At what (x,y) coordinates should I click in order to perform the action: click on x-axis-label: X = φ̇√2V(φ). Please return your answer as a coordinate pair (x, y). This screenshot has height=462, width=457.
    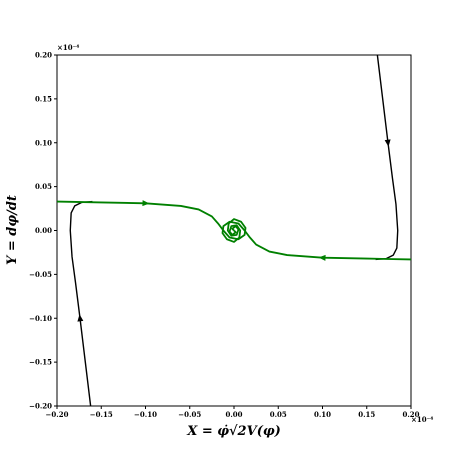
    Looking at the image, I should click on (233, 431).